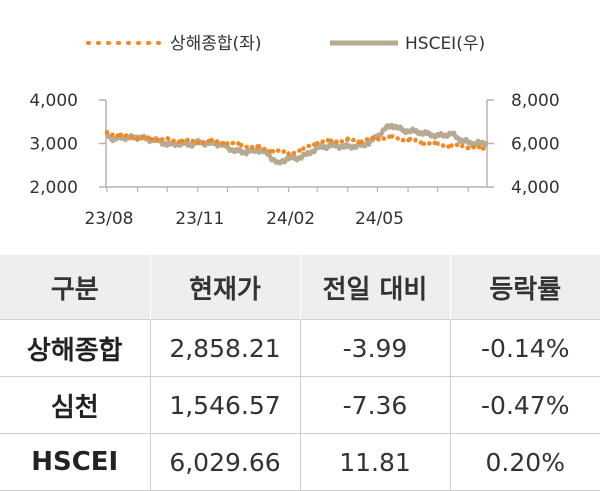 The image size is (600, 491). Describe the element at coordinates (224, 348) in the screenshot. I see `cell-price: 2,858.21` at that location.